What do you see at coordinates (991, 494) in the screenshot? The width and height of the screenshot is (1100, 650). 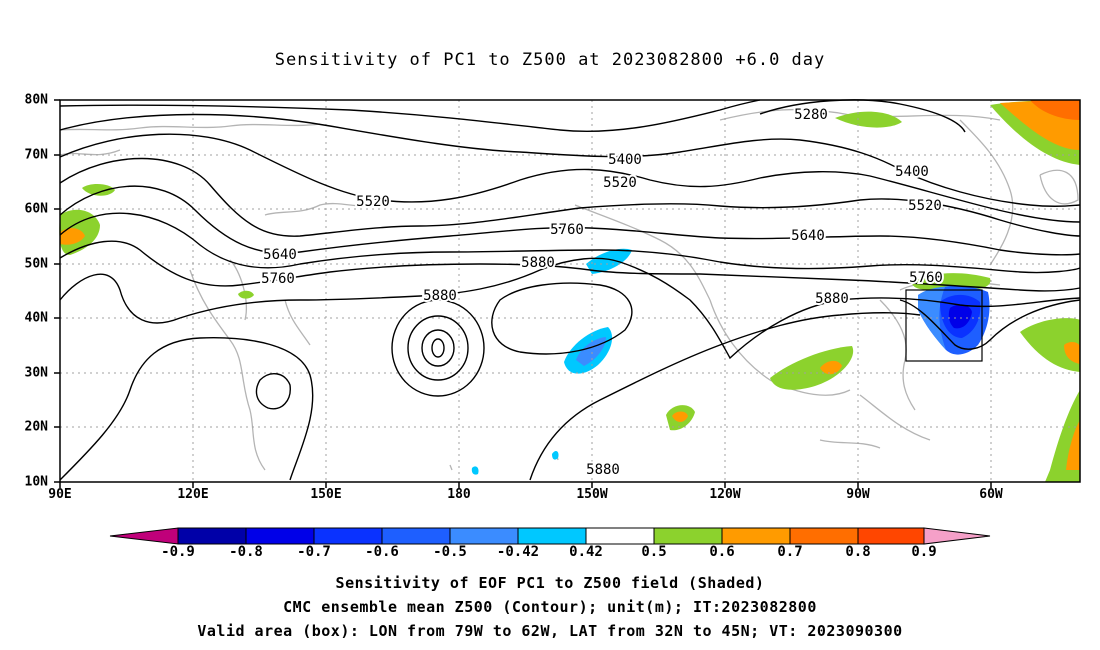 I see `lon-label: 60W` at bounding box center [991, 494].